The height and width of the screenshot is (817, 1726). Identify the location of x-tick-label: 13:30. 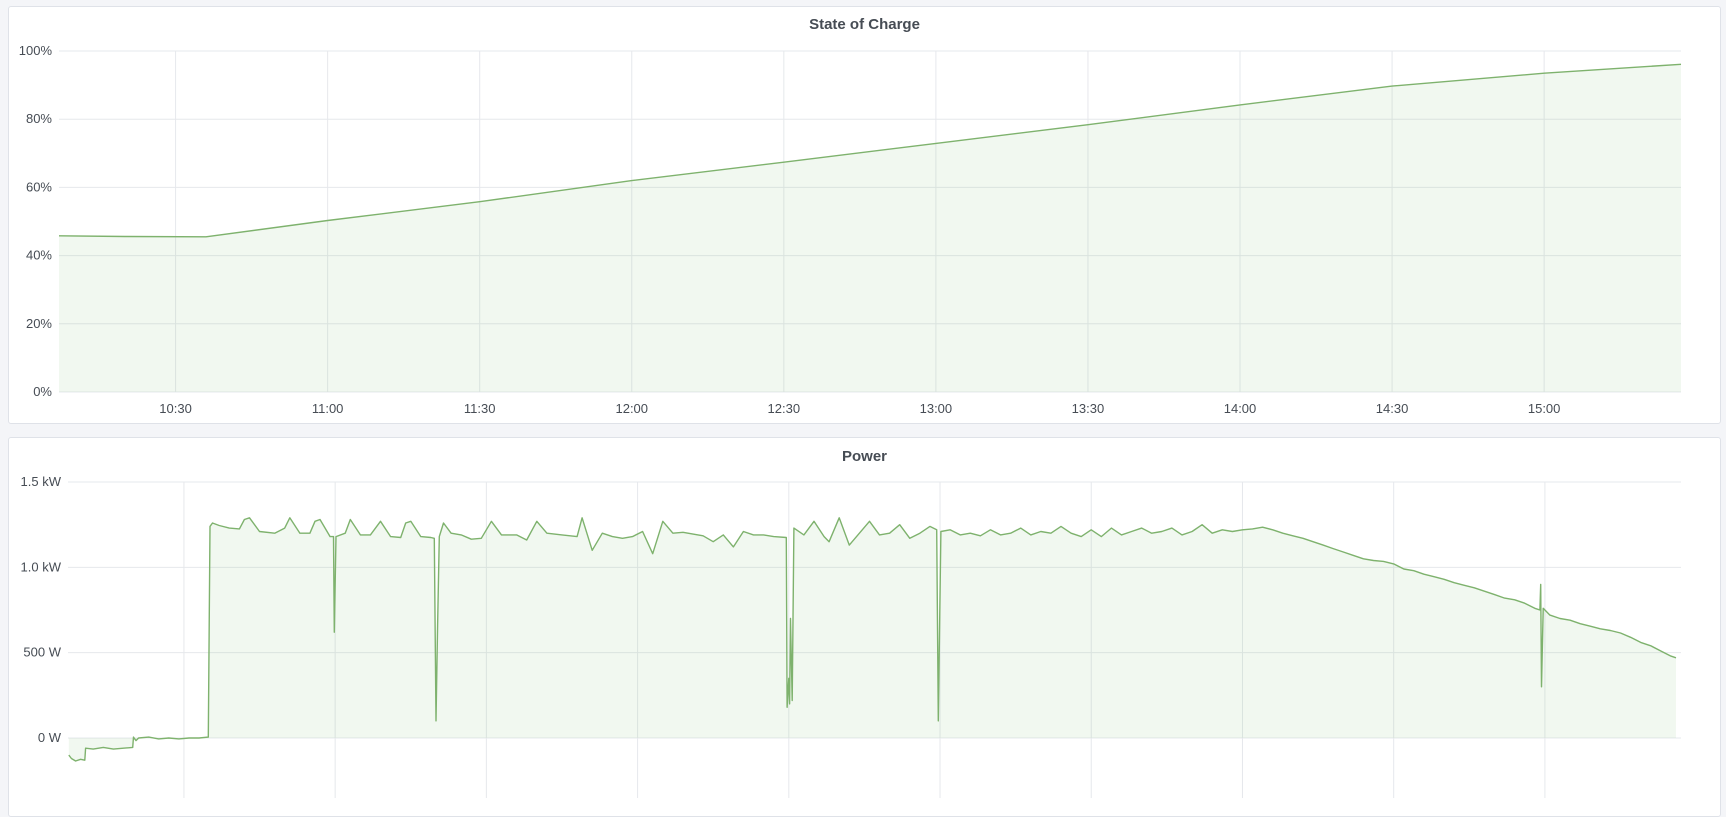
(1088, 408).